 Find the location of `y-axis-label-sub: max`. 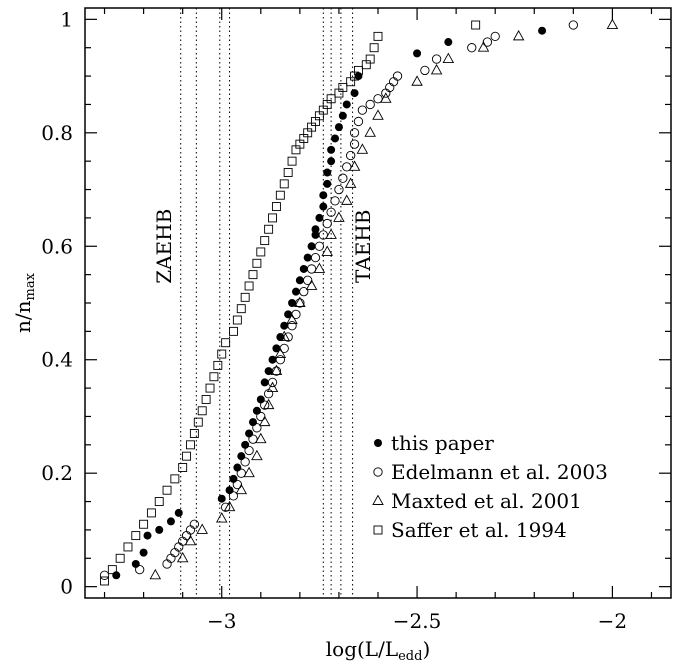

y-axis-label-sub: max is located at coordinates (30, 286).